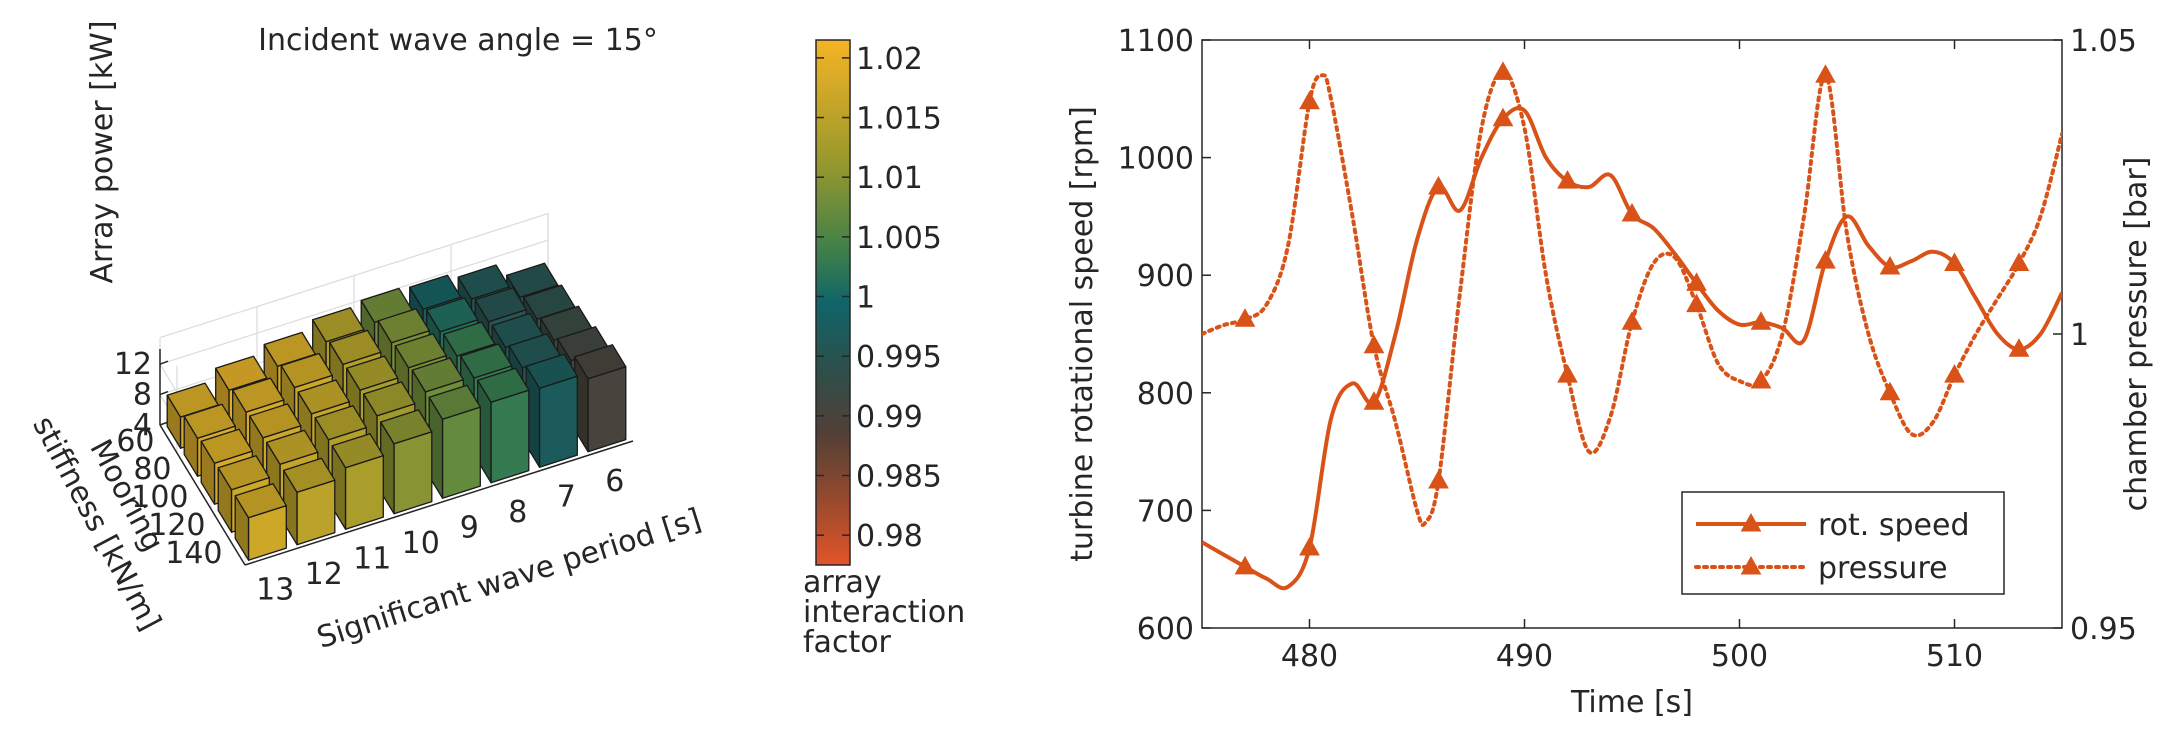  I want to click on colorbar-label-line1: array, so click(842, 582).